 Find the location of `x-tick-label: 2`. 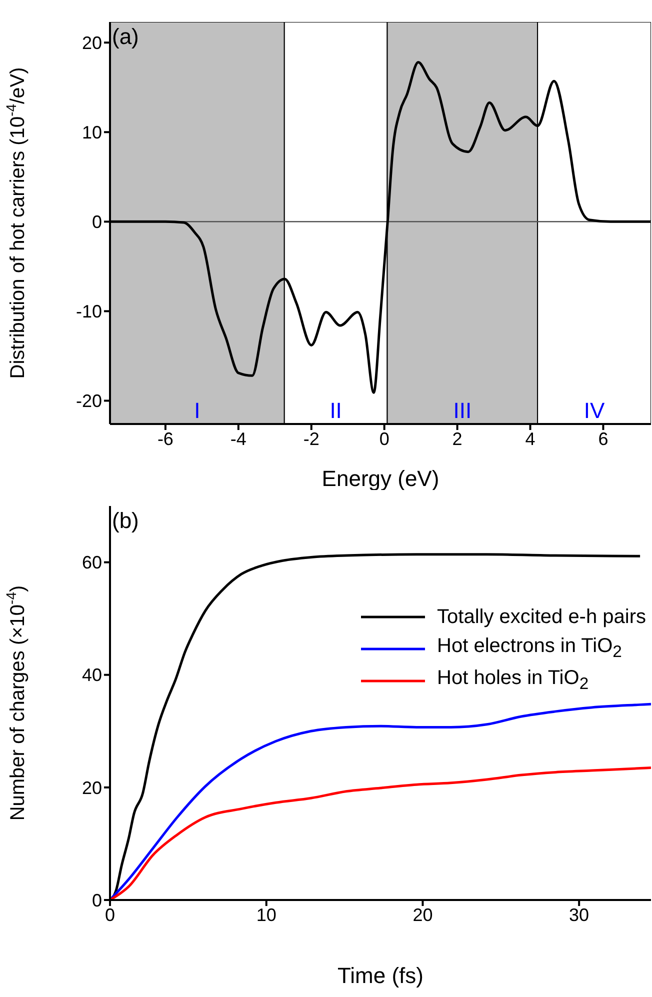

x-tick-label: 2 is located at coordinates (457, 438).